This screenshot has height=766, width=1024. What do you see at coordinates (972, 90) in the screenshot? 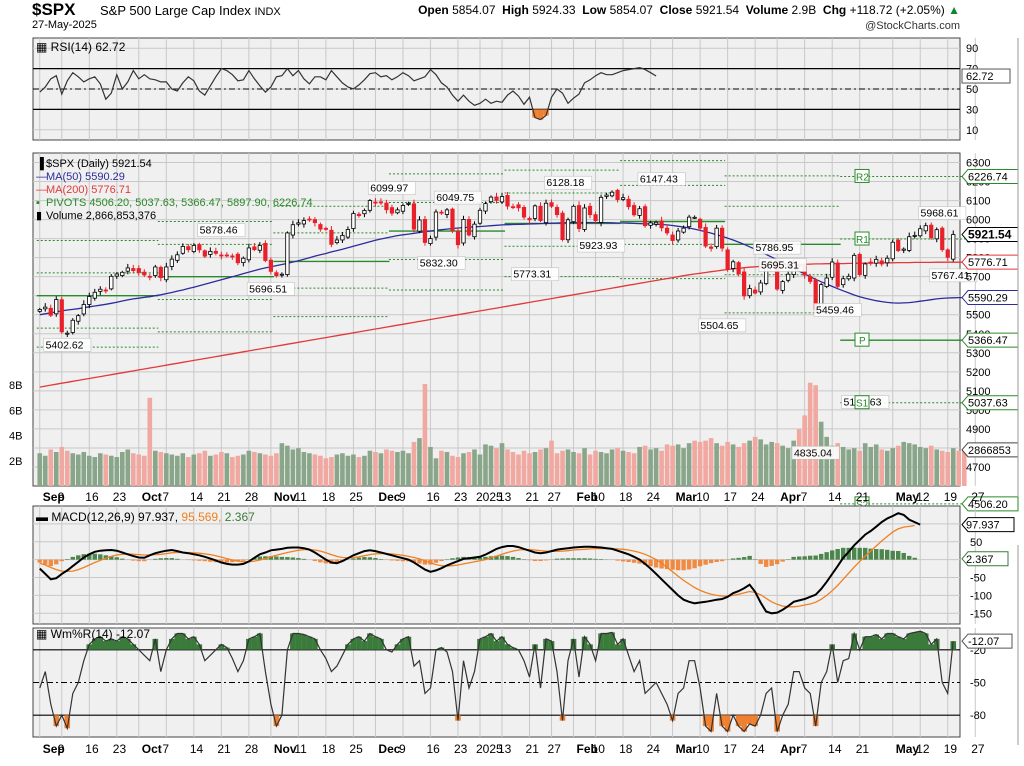
I see `rsi-tick-label: 50` at bounding box center [972, 90].